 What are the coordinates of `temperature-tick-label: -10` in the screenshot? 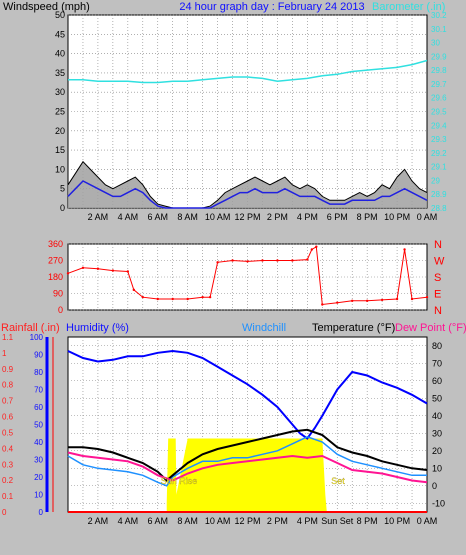 It's located at (438, 503).